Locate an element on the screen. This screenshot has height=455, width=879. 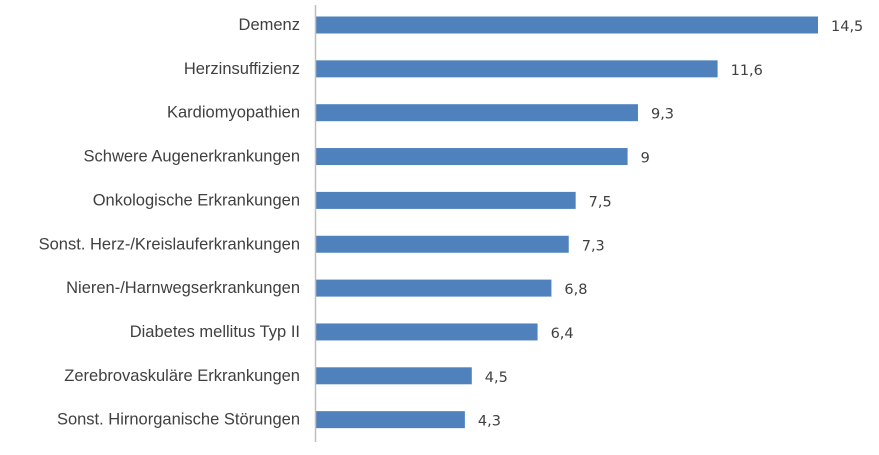
category-label-8: Zerebrovaskuläre Erkrankungen is located at coordinates (182, 376).